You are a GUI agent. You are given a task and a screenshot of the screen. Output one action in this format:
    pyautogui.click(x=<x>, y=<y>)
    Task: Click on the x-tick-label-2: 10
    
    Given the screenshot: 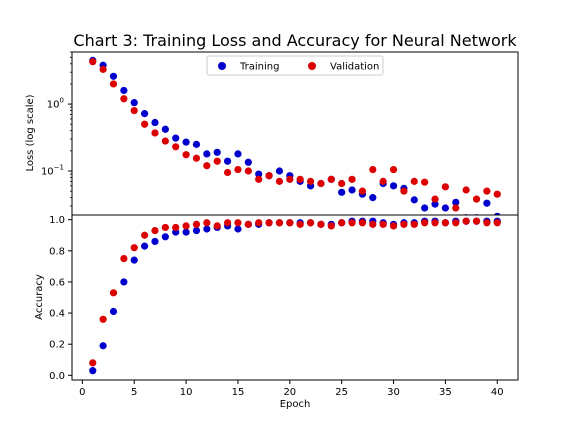 What is the action you would take?
    pyautogui.click(x=186, y=392)
    